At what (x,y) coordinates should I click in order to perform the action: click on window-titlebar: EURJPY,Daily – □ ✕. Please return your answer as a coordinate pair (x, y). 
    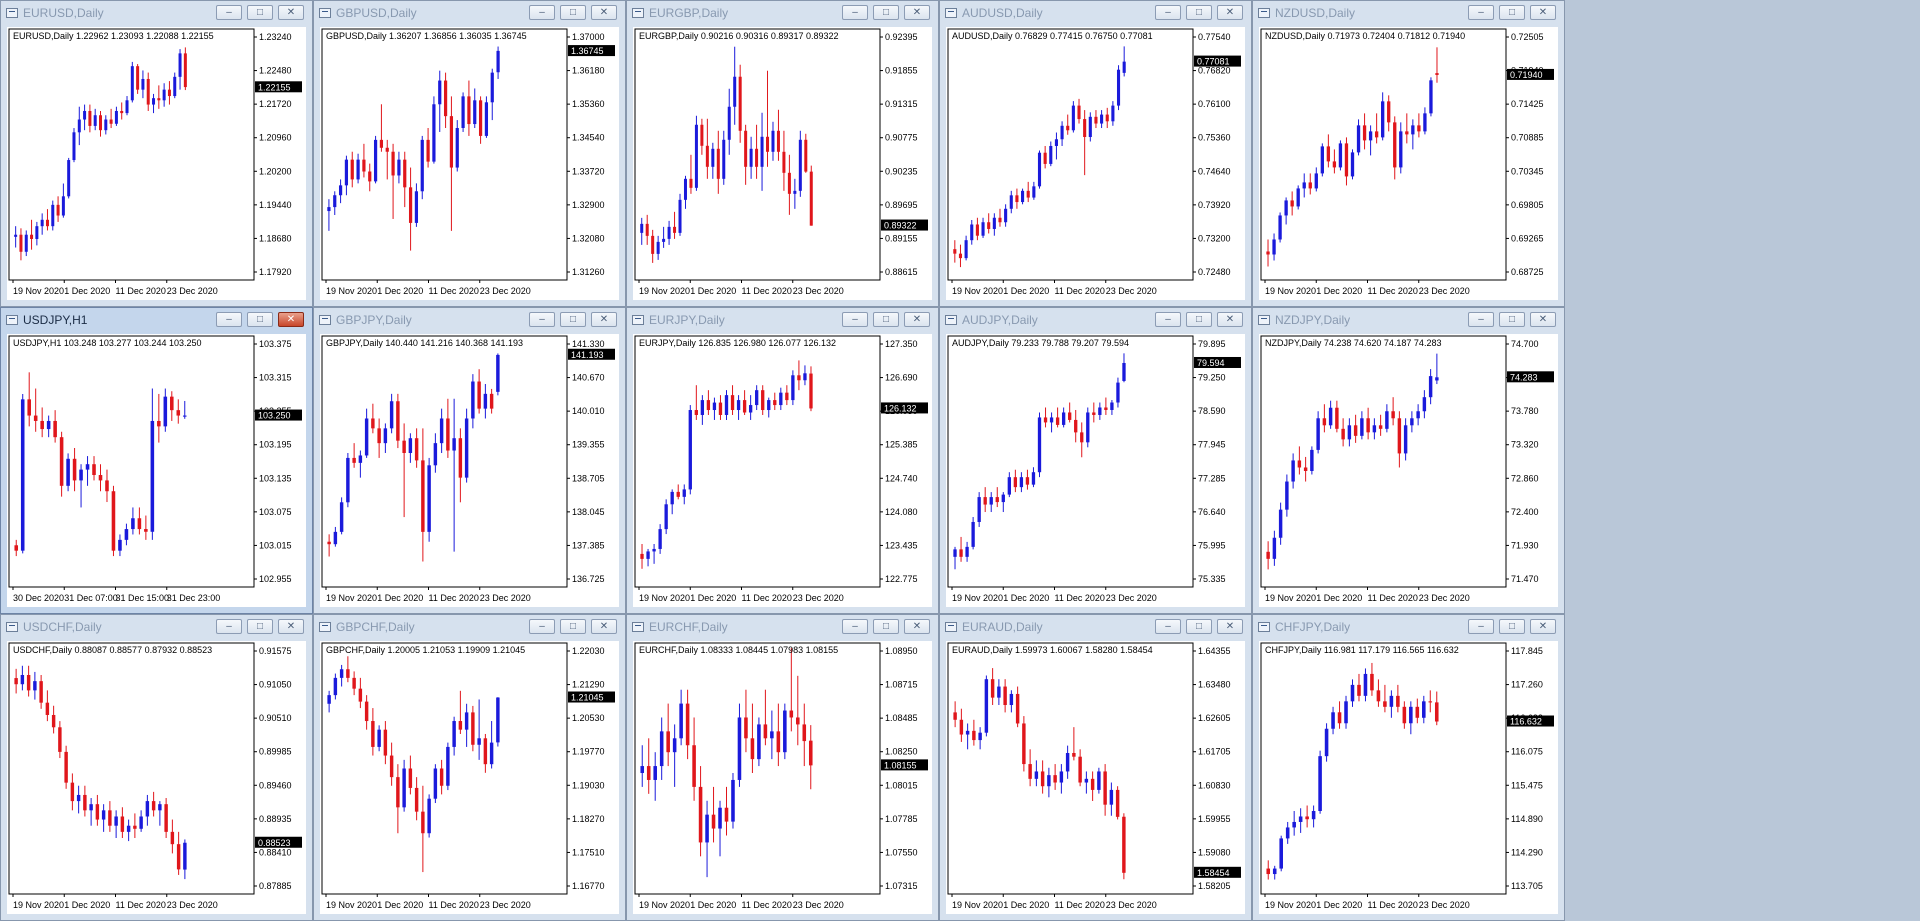
    Looking at the image, I should click on (782, 320).